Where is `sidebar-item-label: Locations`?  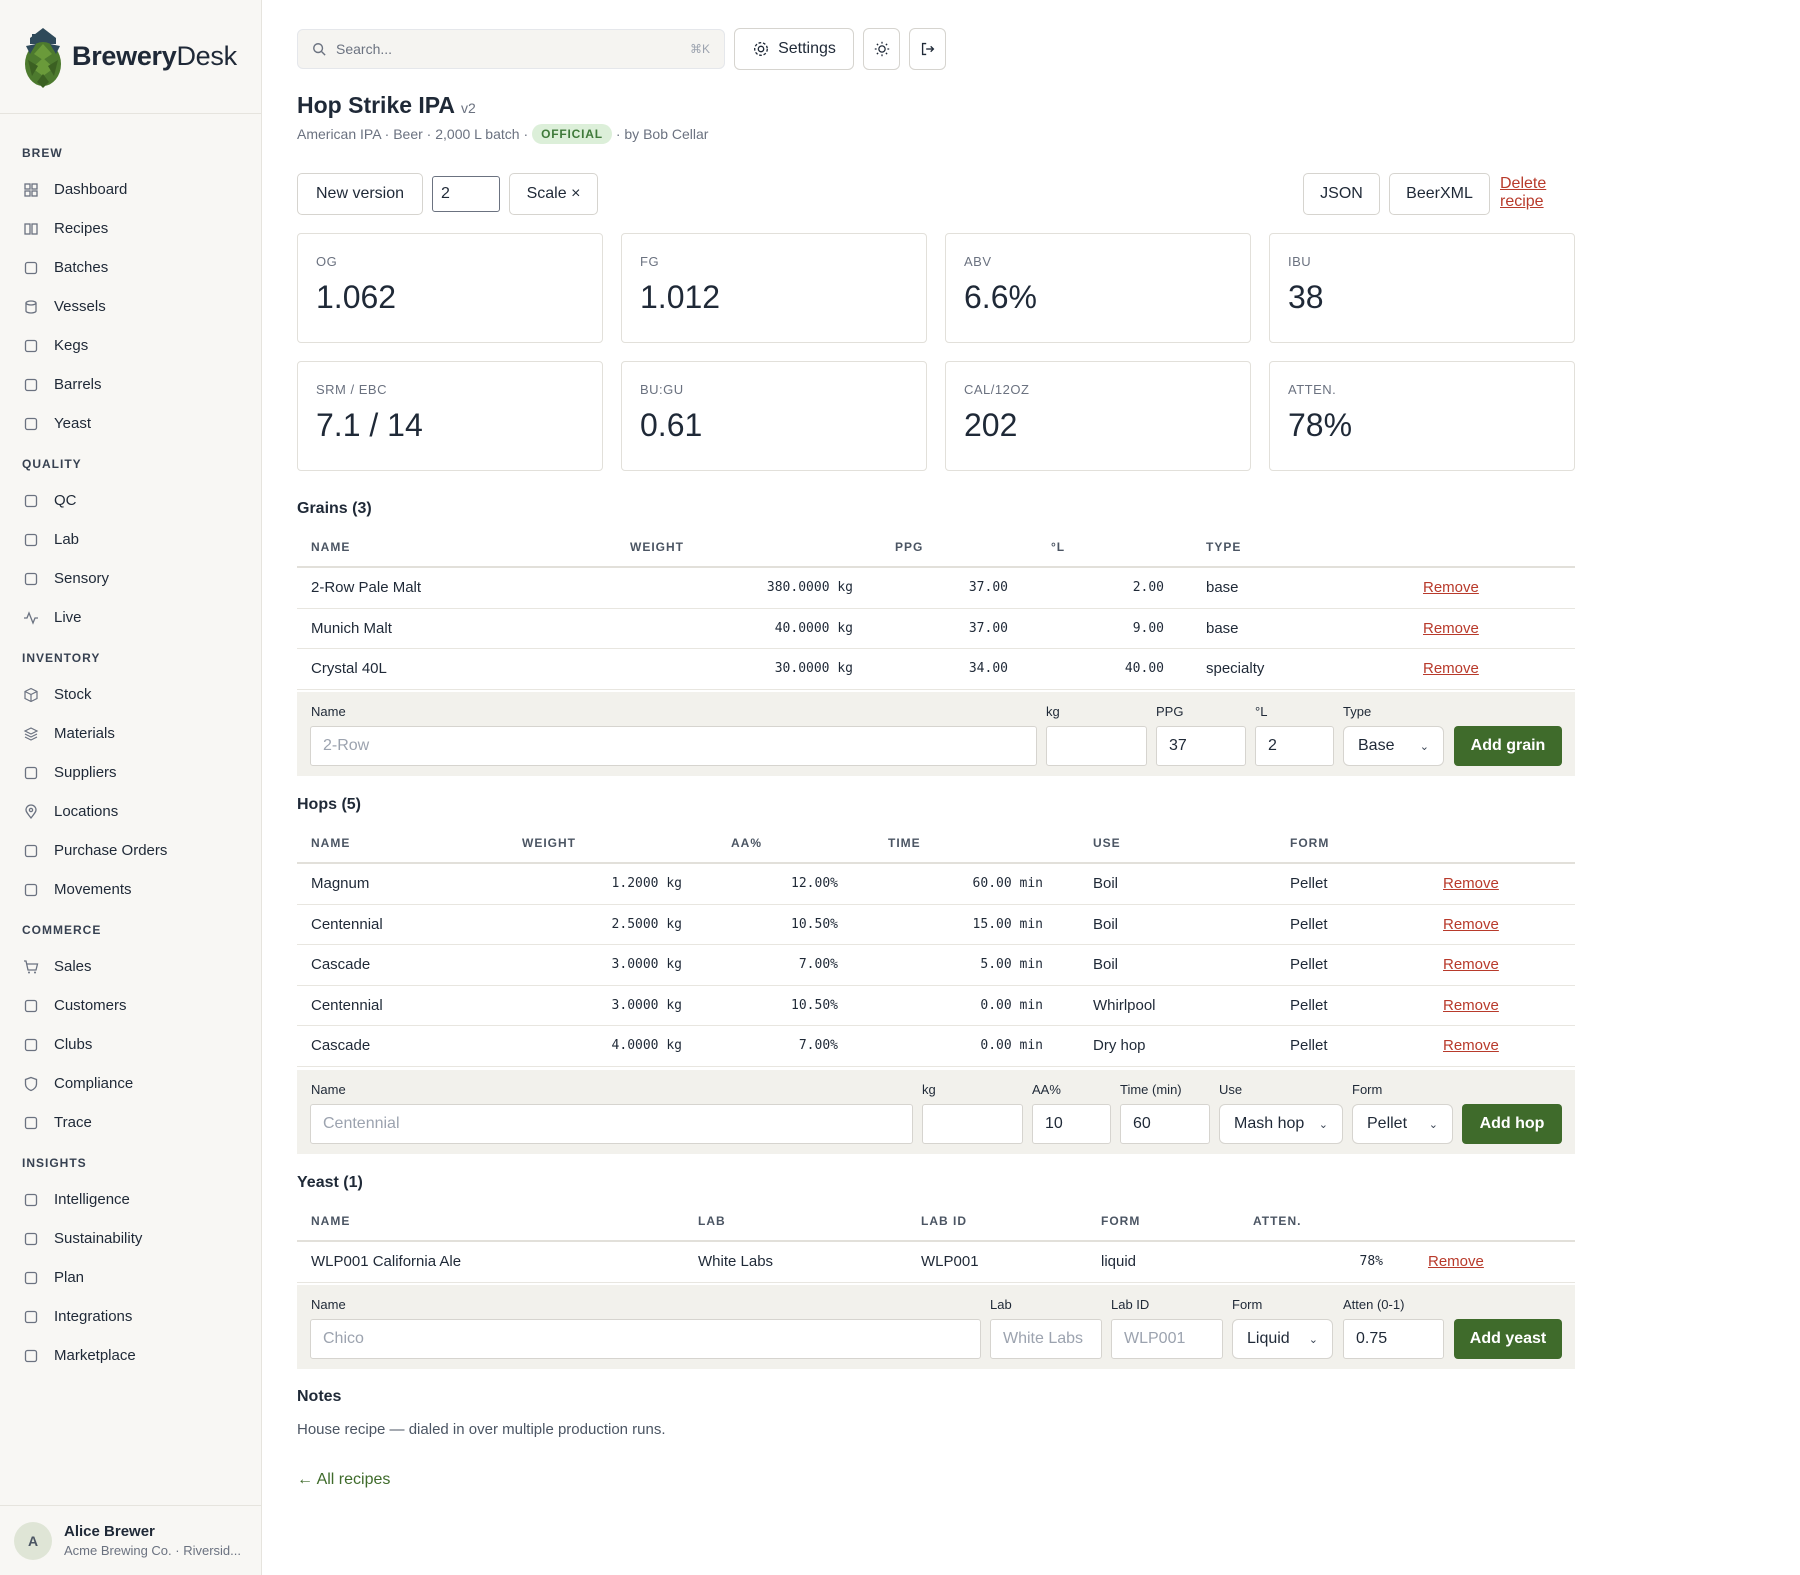
sidebar-item-label: Locations is located at coordinates (86, 811).